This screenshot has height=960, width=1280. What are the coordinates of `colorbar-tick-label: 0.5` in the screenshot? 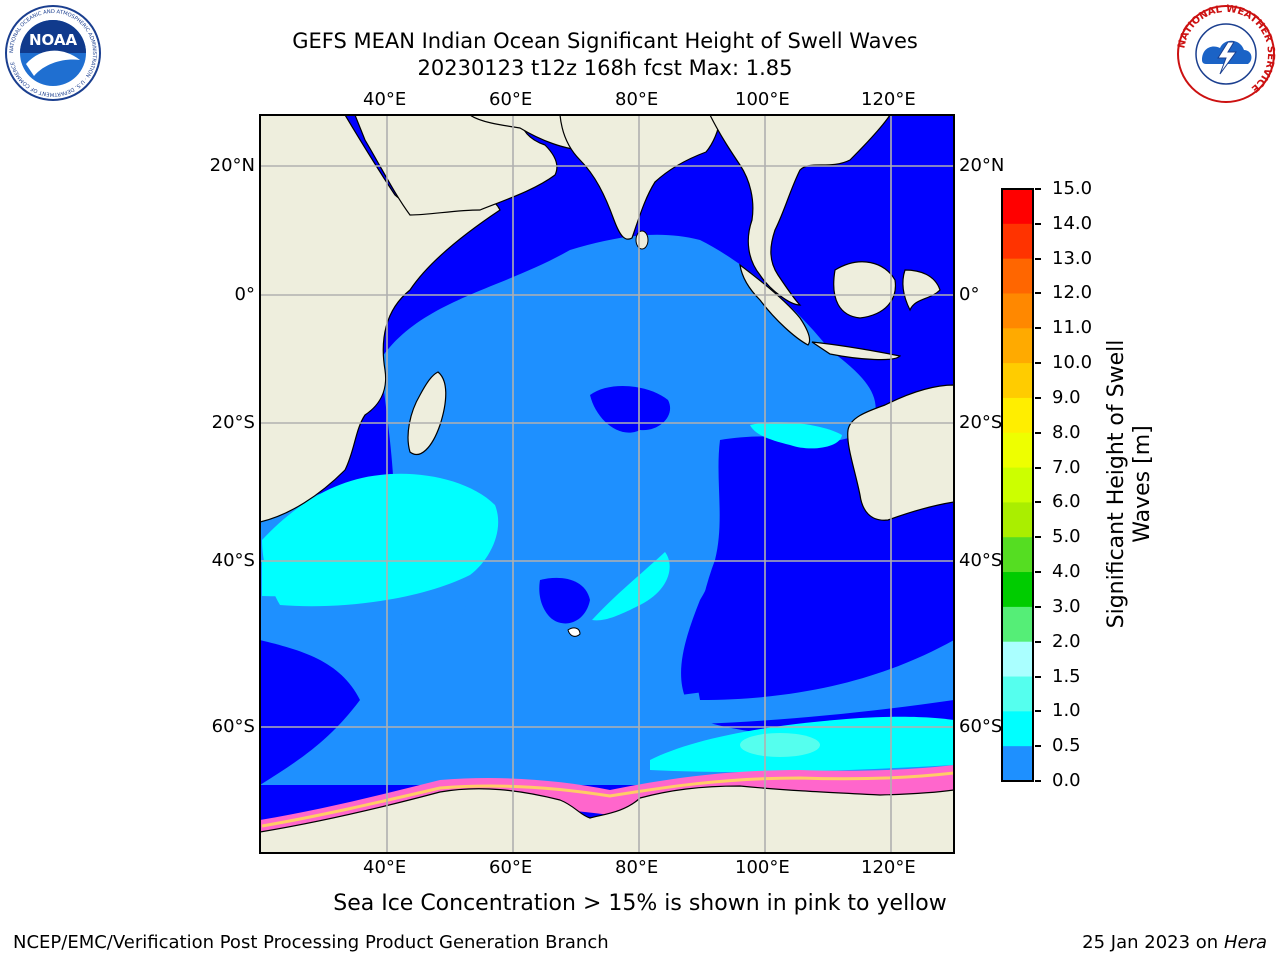 It's located at (1066, 746).